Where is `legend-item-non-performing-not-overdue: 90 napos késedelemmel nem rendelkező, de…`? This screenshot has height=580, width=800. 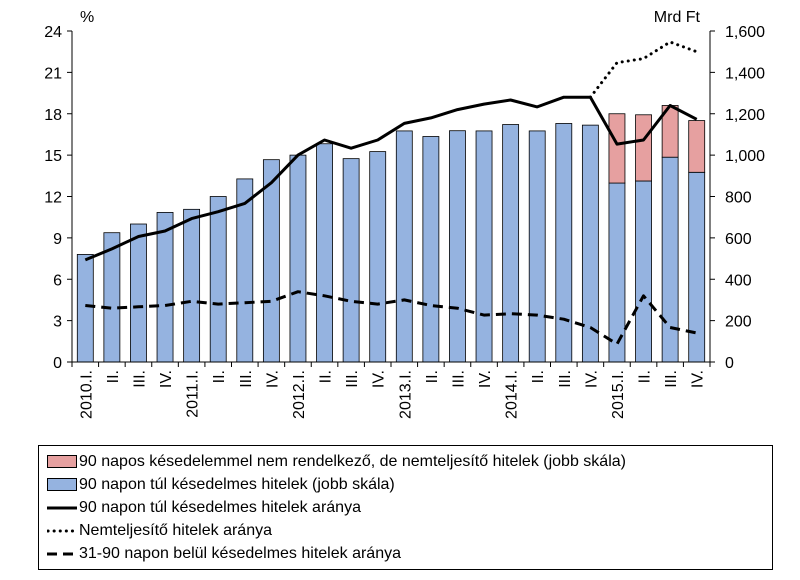
legend-item-non-performing-not-overdue: 90 napos késedelemmel nem rendelkező, de… is located at coordinates (409, 461).